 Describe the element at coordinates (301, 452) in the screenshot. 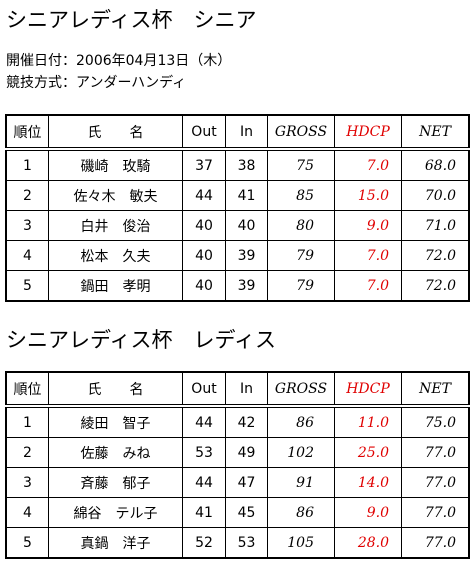

I see `cell: 102` at that location.